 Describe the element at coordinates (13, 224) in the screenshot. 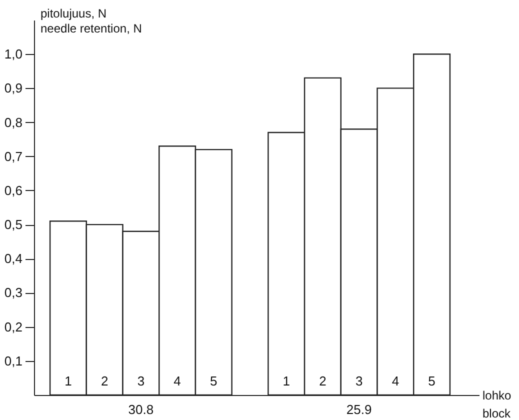

I see `y-tick-label: 0,5` at that location.